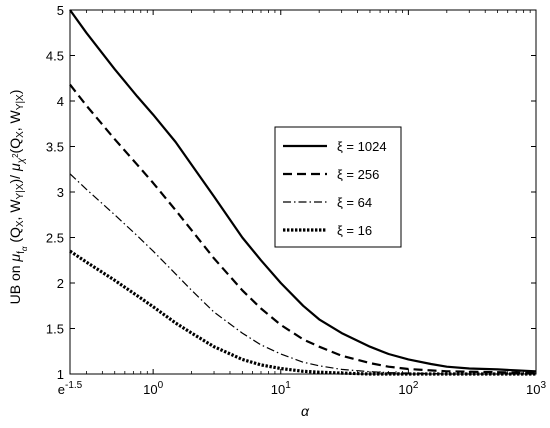 The width and height of the screenshot is (550, 428). I want to click on y-axis-title: UB on μfα (QX, WY|X)/ μχ2(QX, WY|X), so click(18, 197).